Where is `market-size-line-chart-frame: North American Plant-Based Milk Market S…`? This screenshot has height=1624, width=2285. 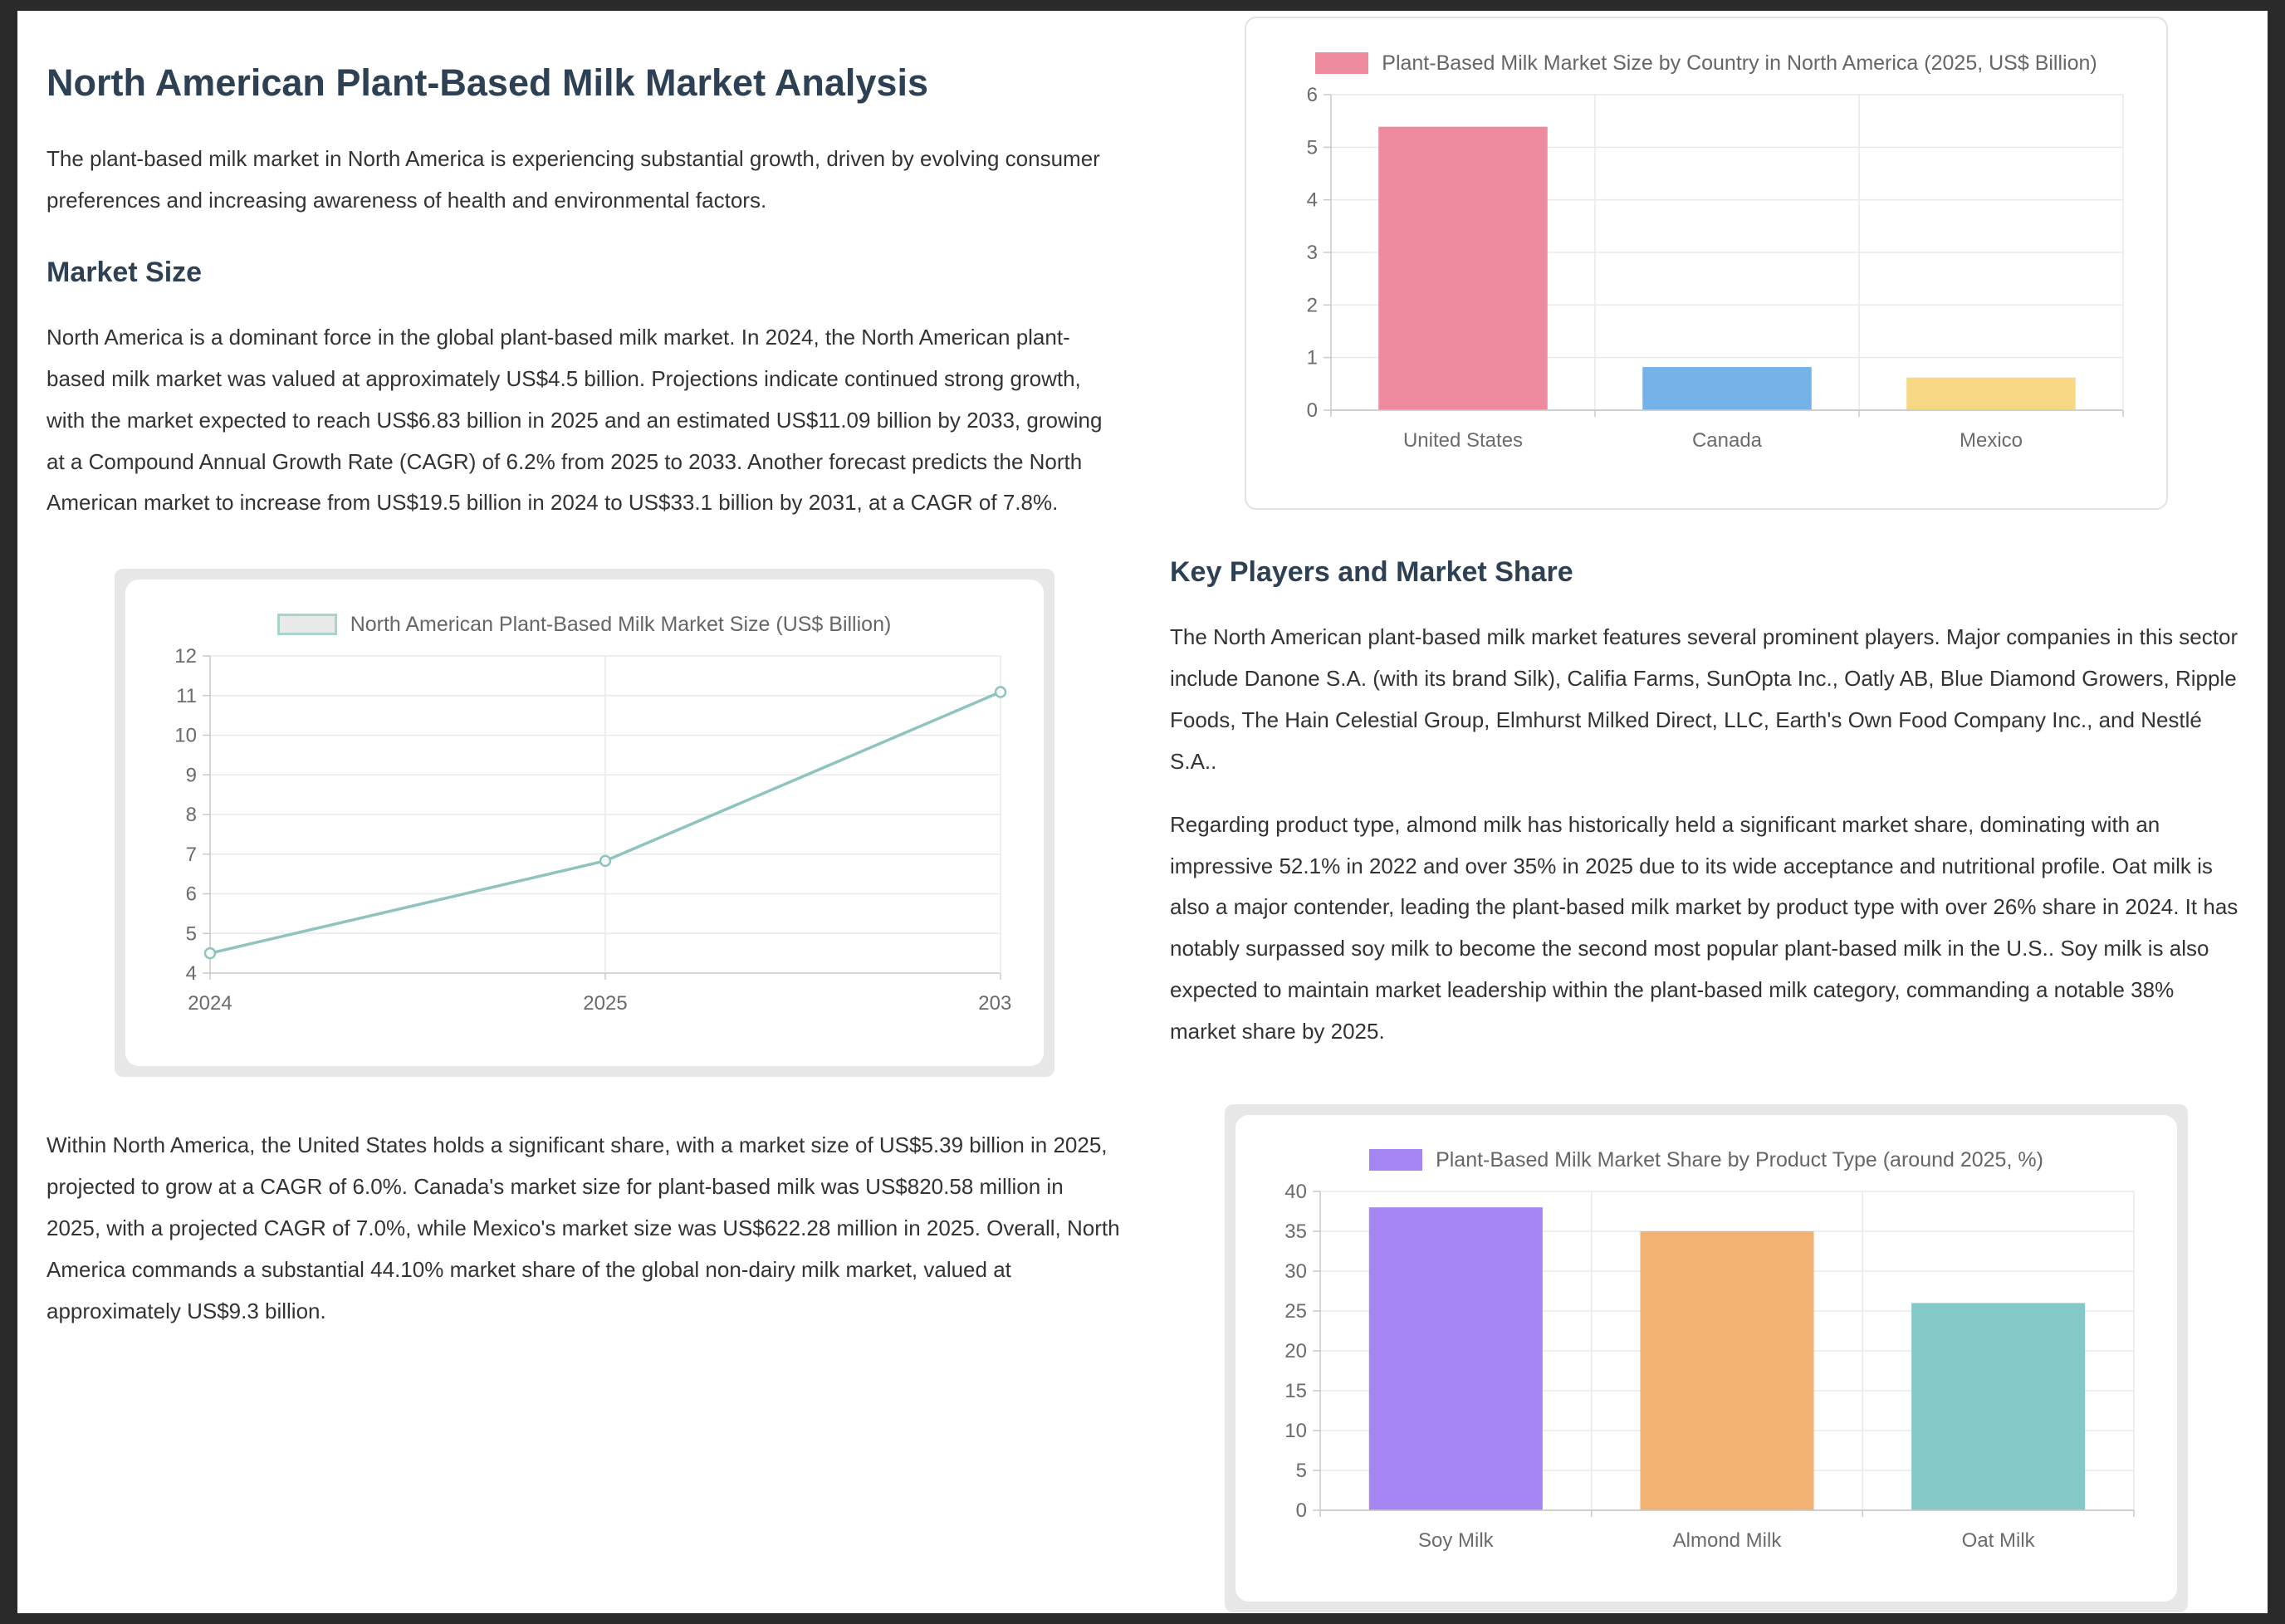
market-size-line-chart-frame: North American Plant-Based Milk Market S… is located at coordinates (584, 823).